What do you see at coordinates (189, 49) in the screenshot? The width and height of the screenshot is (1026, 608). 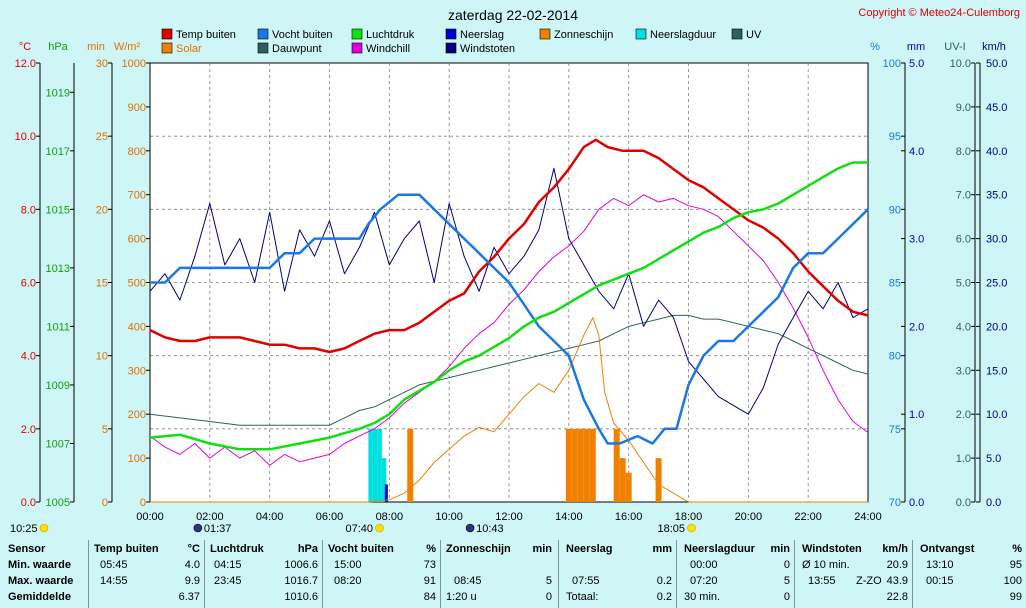 I see `legend-label: Solar` at bounding box center [189, 49].